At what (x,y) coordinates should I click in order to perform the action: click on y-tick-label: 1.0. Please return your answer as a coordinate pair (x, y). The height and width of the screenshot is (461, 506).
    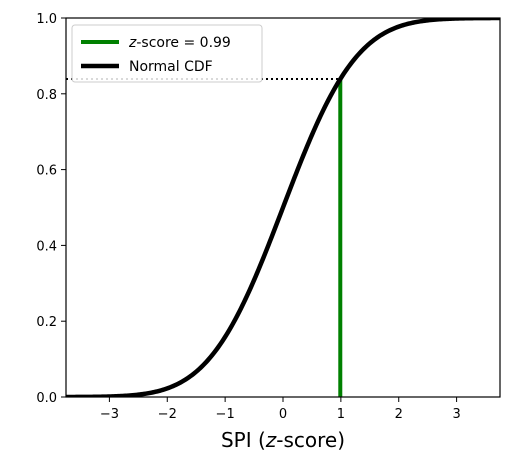
    Looking at the image, I should click on (46, 19).